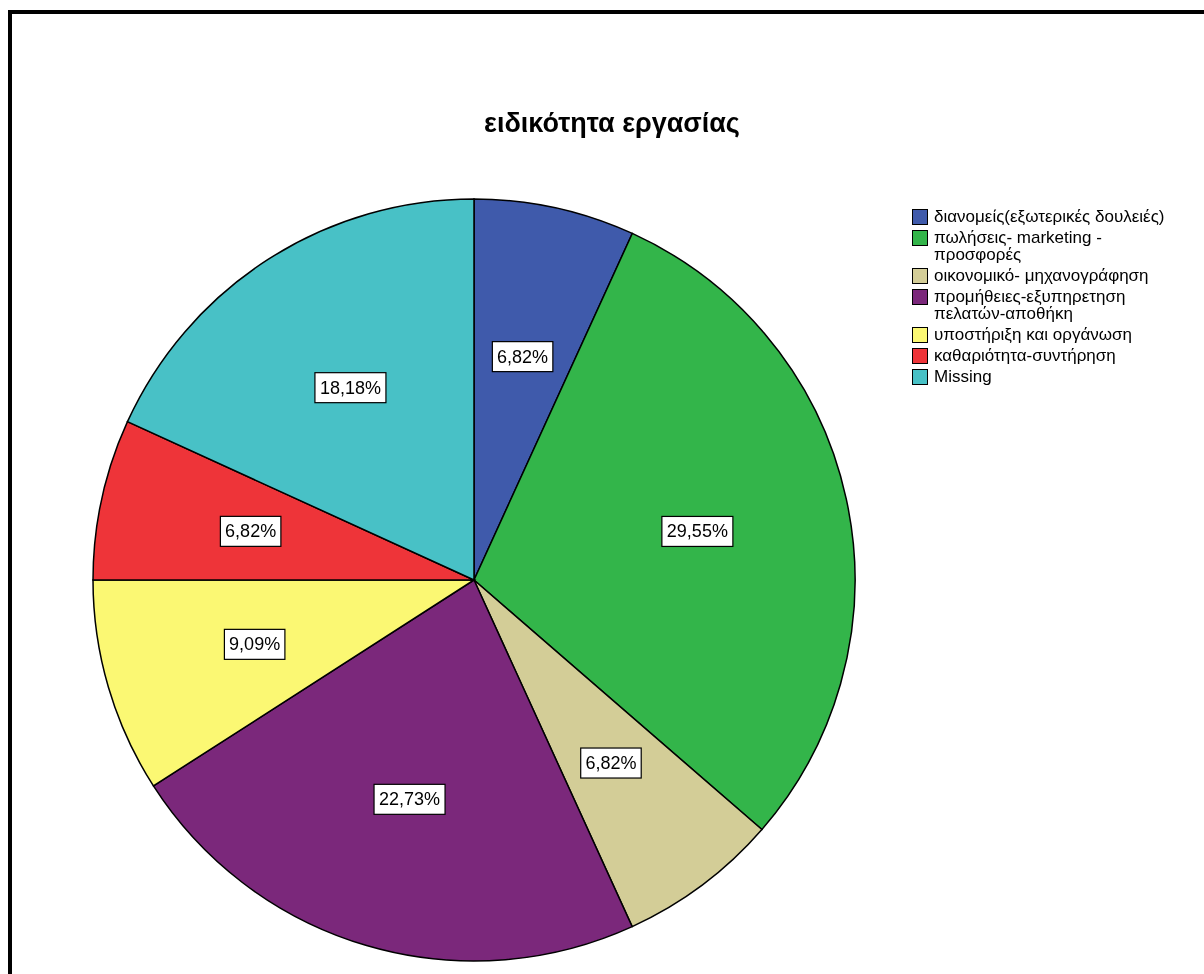 The height and width of the screenshot is (974, 1204). I want to click on legend-label: καθαριότητα-συντήρηση, so click(1025, 355).